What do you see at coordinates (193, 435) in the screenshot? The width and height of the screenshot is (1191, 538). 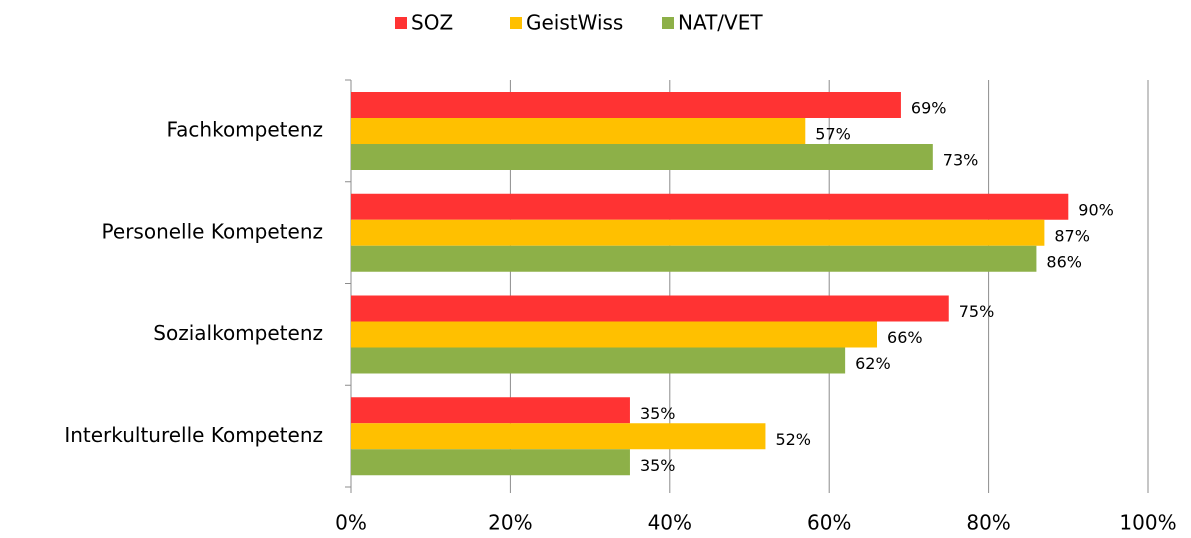 I see `category-label: Interkulturelle Kompetenz` at bounding box center [193, 435].